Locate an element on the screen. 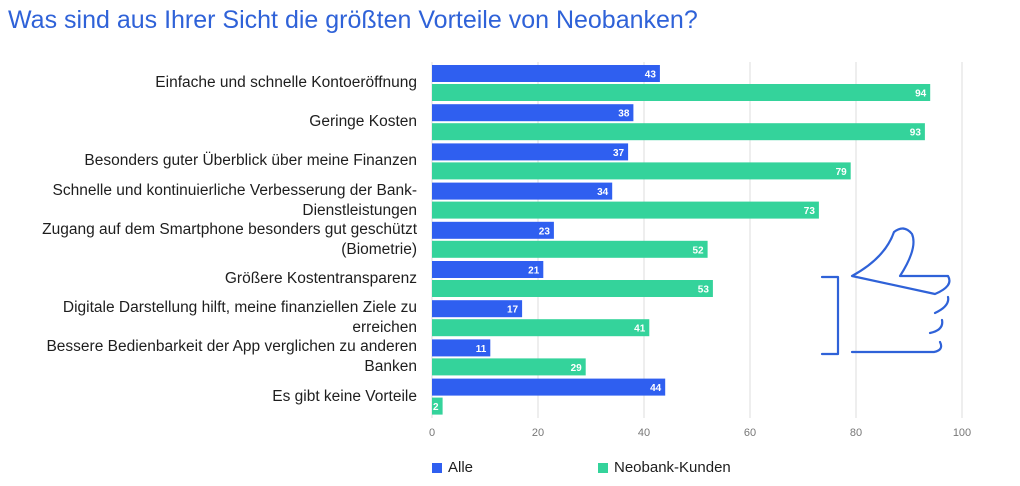  data-label: 79 is located at coordinates (842, 172).